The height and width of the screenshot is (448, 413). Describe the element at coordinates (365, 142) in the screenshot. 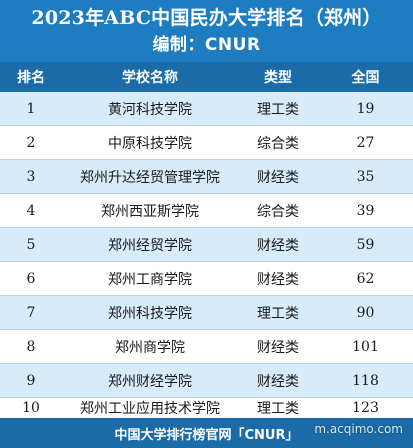

I see `score-cell: 27` at that location.